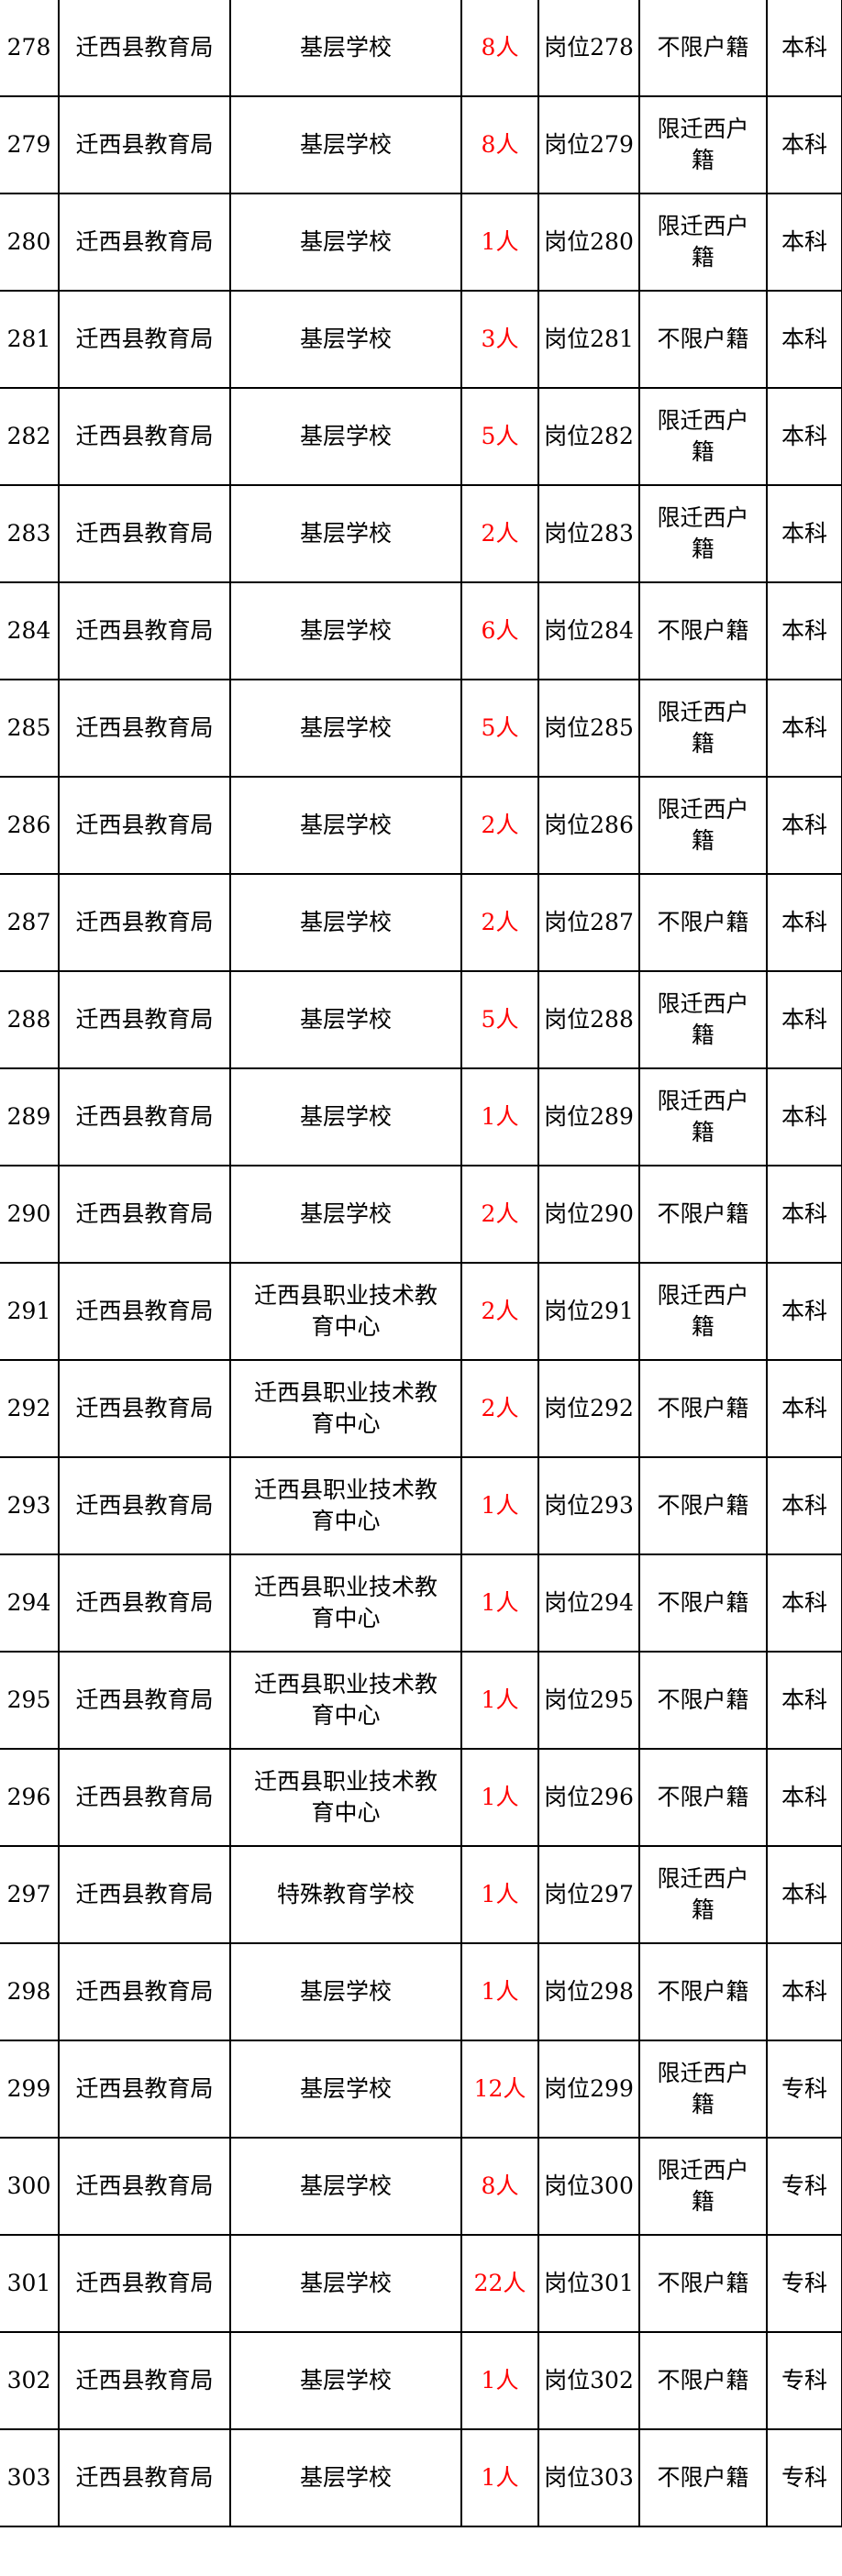 The width and height of the screenshot is (842, 2576). Describe the element at coordinates (421, 728) in the screenshot. I see `table-row: 285 迁西县教育局 基层学校 5人 岗位285 限迁西户籍 本科` at that location.